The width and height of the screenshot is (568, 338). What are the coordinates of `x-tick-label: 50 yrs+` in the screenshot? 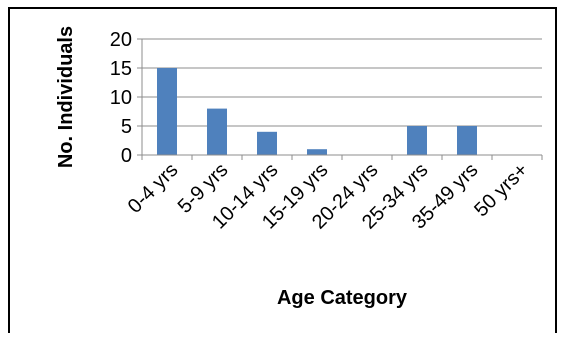 It's located at (501, 190).